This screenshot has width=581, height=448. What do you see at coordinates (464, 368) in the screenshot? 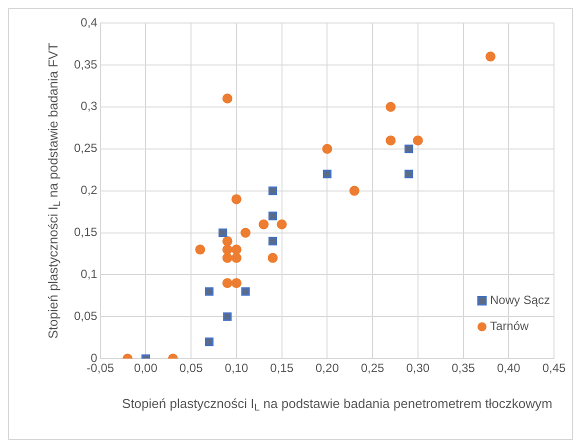
I see `x-tick-label: 0,35` at bounding box center [464, 368].